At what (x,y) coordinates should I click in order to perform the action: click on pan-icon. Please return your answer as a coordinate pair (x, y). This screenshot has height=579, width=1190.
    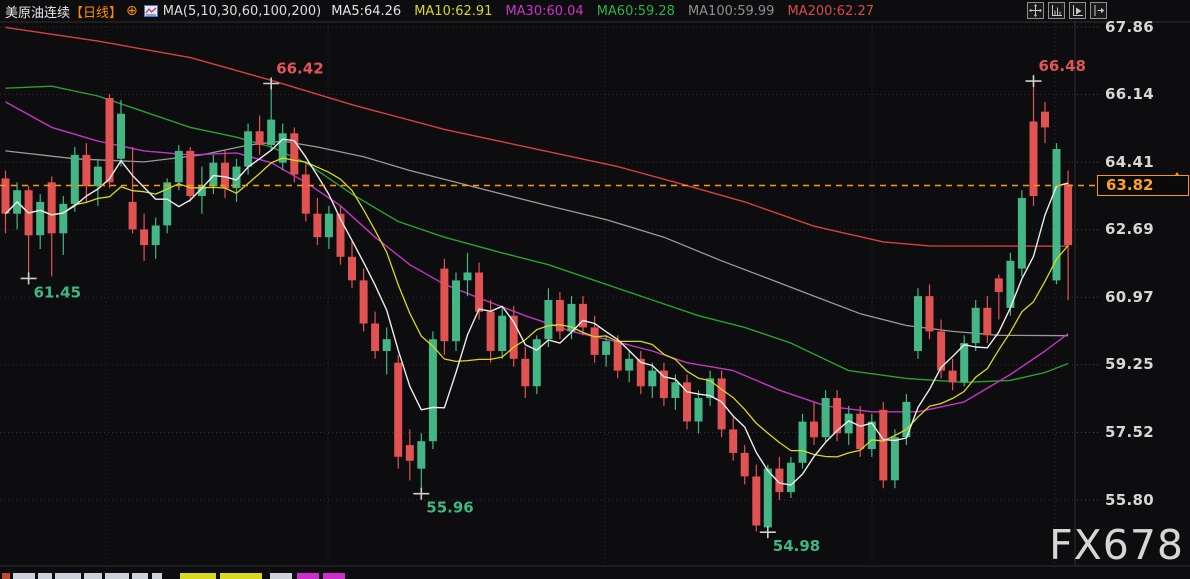
    Looking at the image, I should click on (1035, 10).